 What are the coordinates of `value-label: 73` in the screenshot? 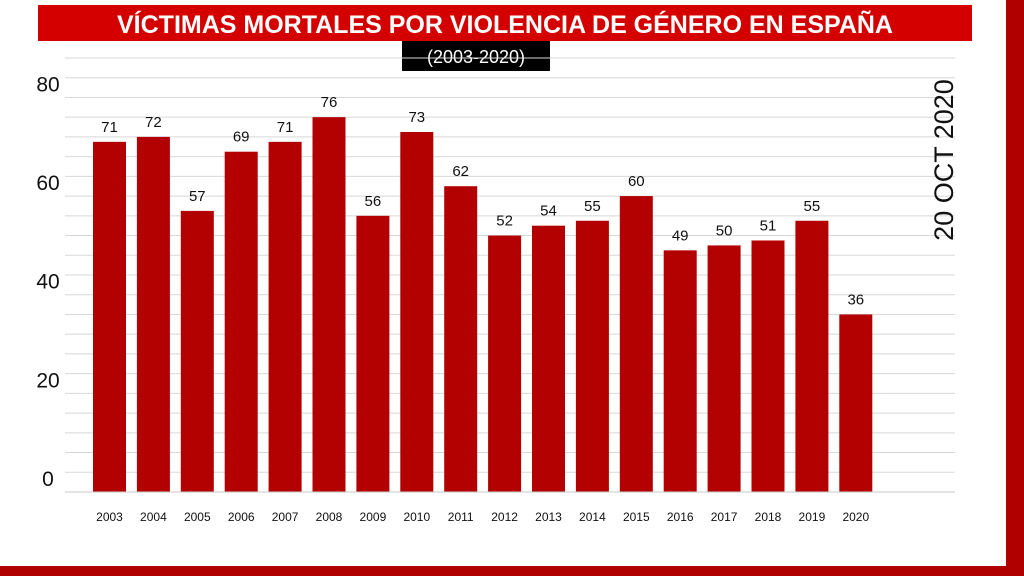 It's located at (416, 117).